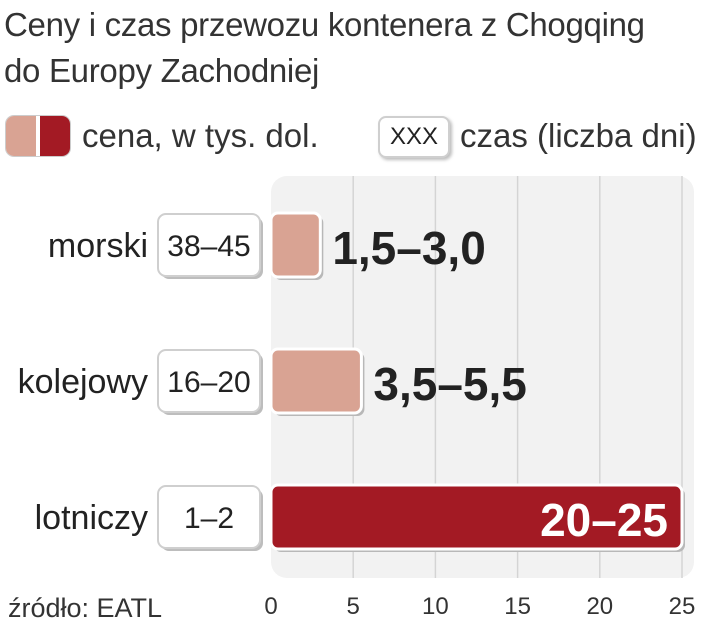 Image resolution: width=707 pixels, height=627 pixels. Describe the element at coordinates (98, 246) in the screenshot. I see `category-label: morski` at that location.